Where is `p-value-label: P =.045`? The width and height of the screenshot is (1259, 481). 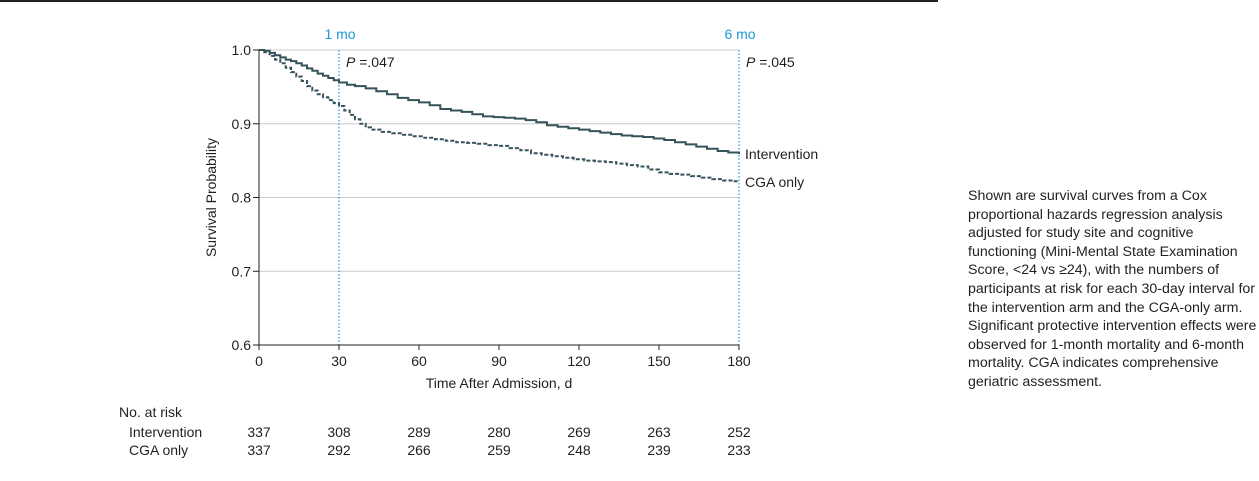 p-value-label: P =.045 is located at coordinates (770, 62).